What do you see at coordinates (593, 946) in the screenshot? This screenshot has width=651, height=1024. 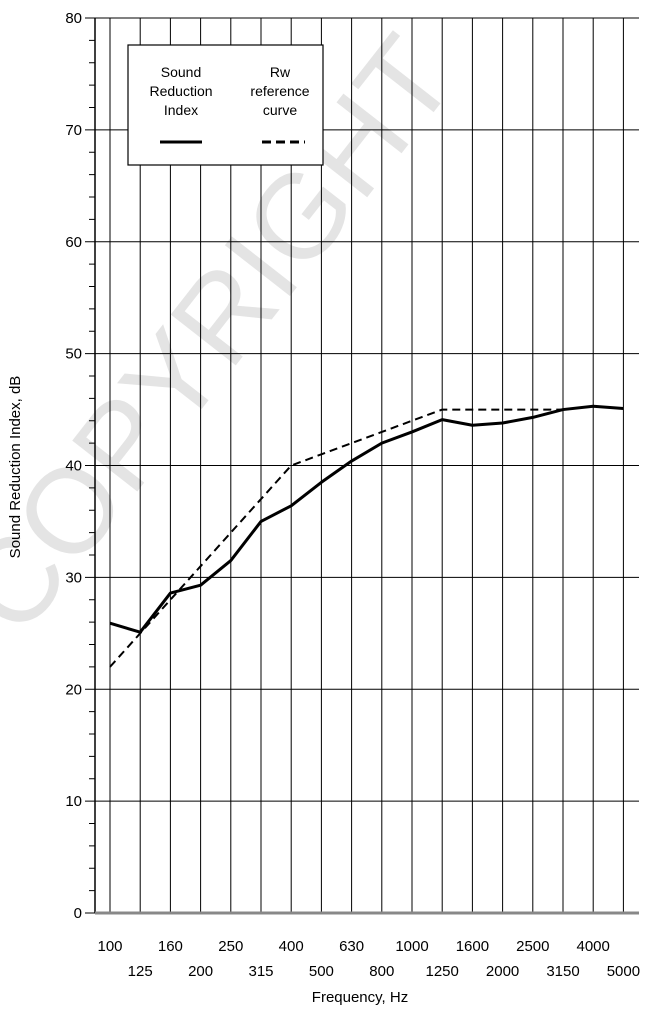 I see `x-tick-label: 4000` at bounding box center [593, 946].